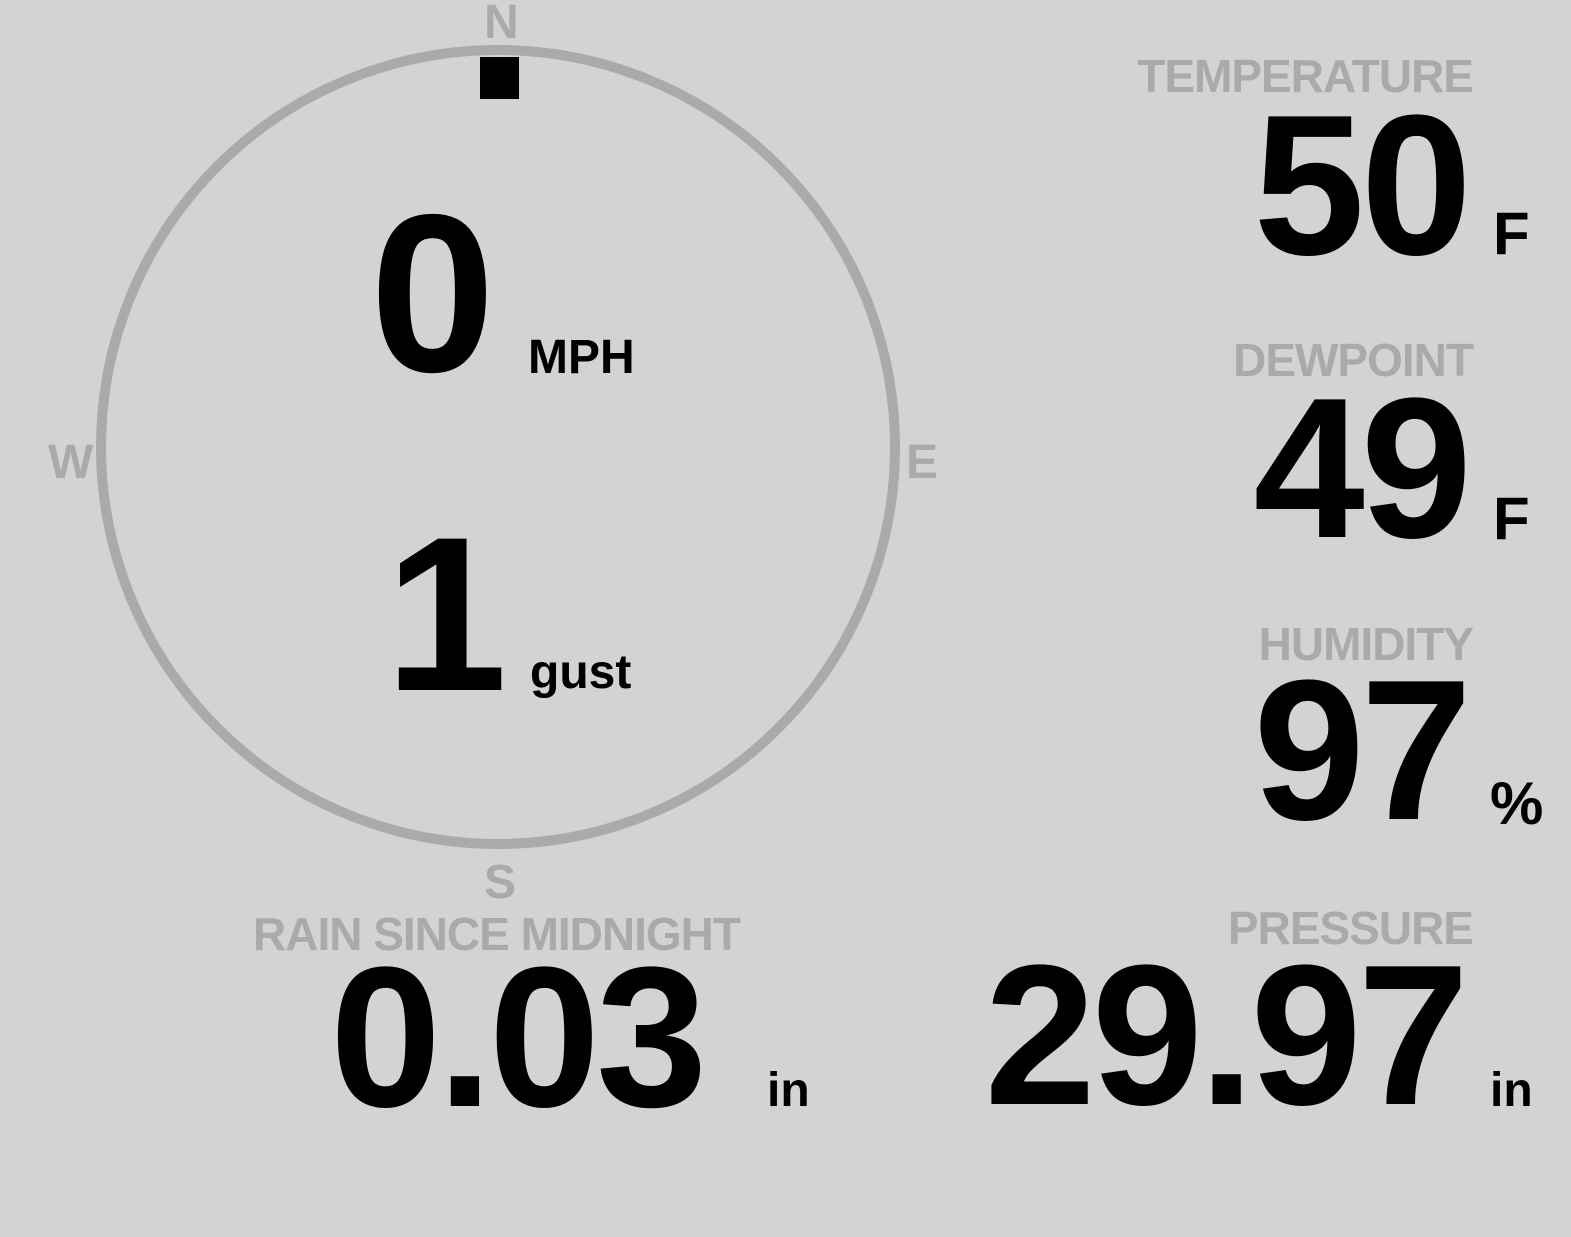 This screenshot has height=1237, width=1571. What do you see at coordinates (922, 462) in the screenshot?
I see `compass-east: E` at bounding box center [922, 462].